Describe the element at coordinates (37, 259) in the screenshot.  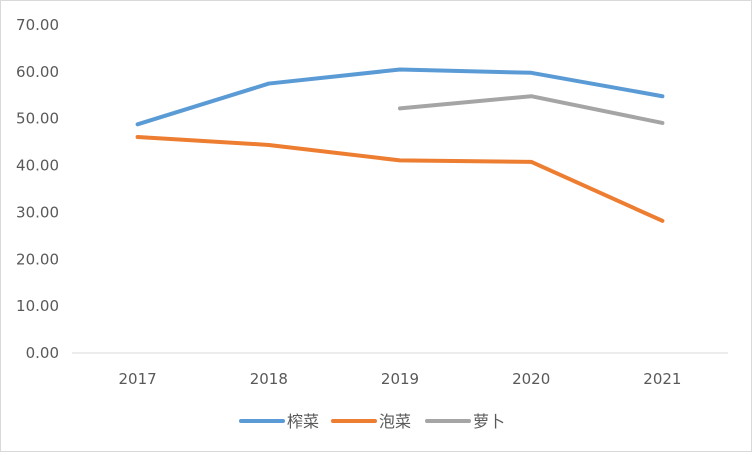
I see `y-tick-label: 20.00` at that location.